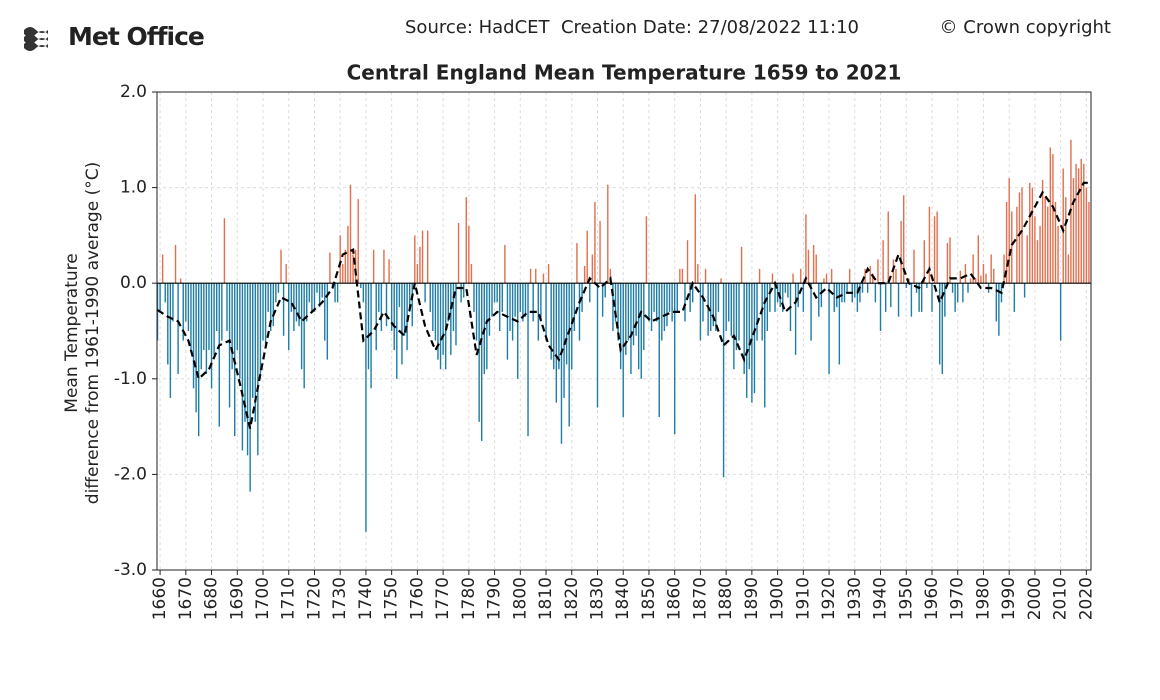 This screenshot has width=1160, height=700. I want to click on x-tick-label: 1690, so click(237, 598).